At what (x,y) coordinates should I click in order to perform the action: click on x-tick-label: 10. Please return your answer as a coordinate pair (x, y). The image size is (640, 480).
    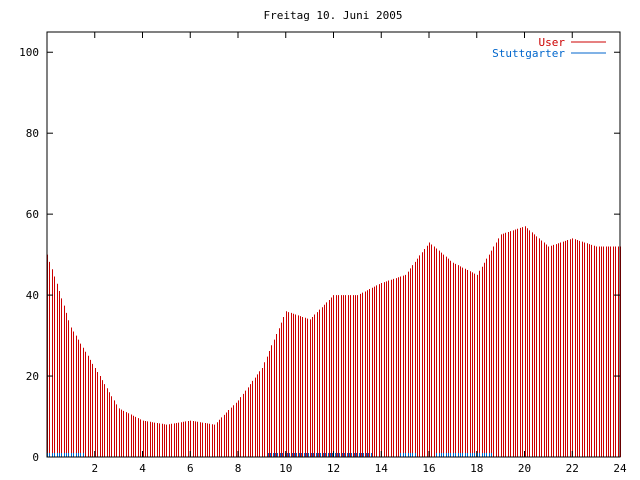
    Looking at the image, I should click on (285, 468).